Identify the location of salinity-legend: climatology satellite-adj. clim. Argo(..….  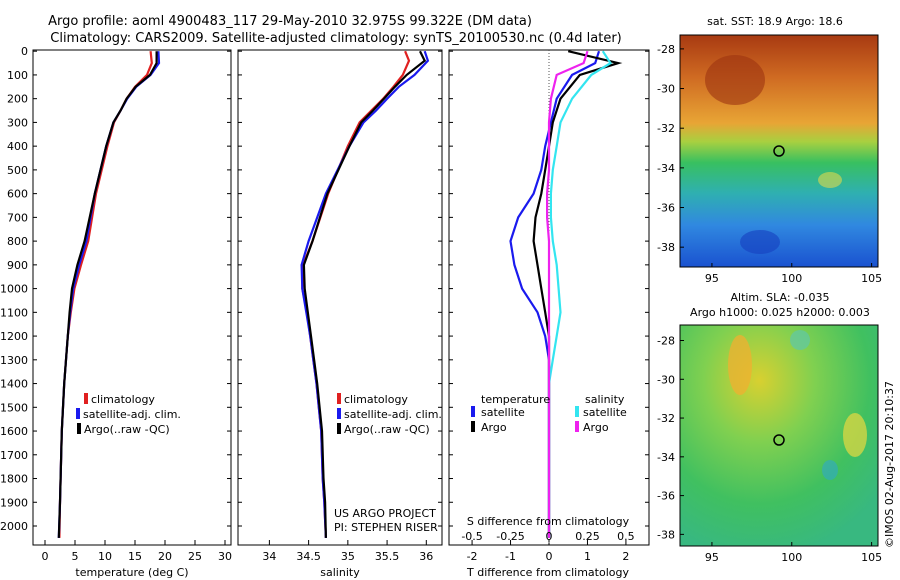
(389, 414).